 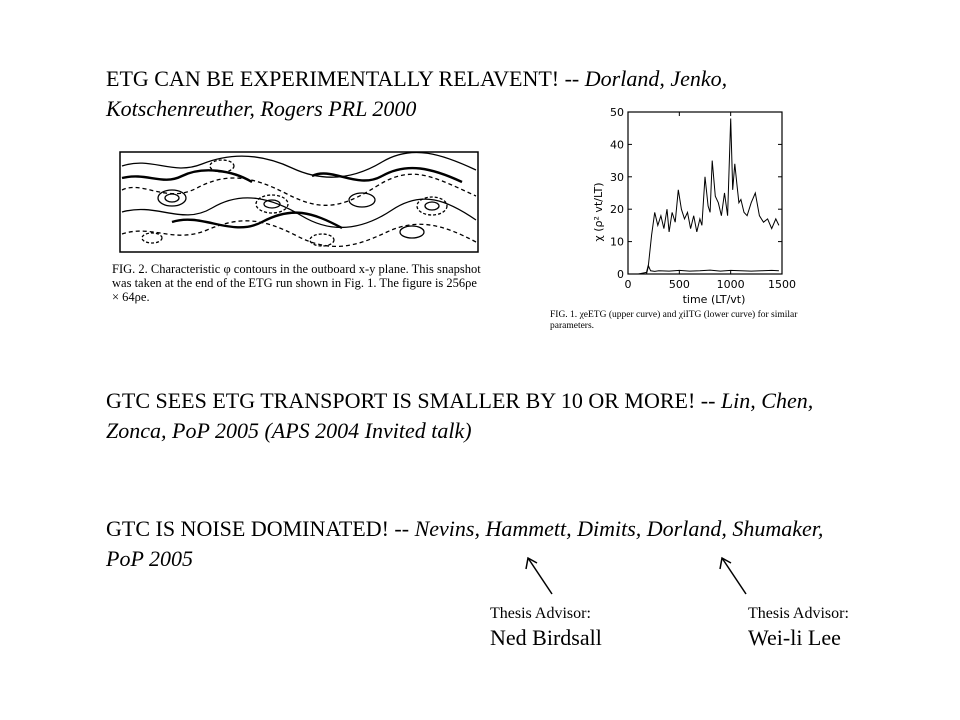 I want to click on arrow-head-dorland, so click(x=725, y=563).